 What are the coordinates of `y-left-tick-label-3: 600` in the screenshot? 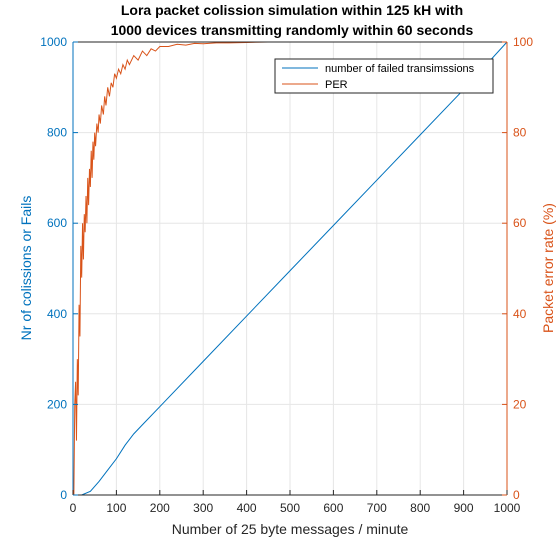 It's located at (57, 223).